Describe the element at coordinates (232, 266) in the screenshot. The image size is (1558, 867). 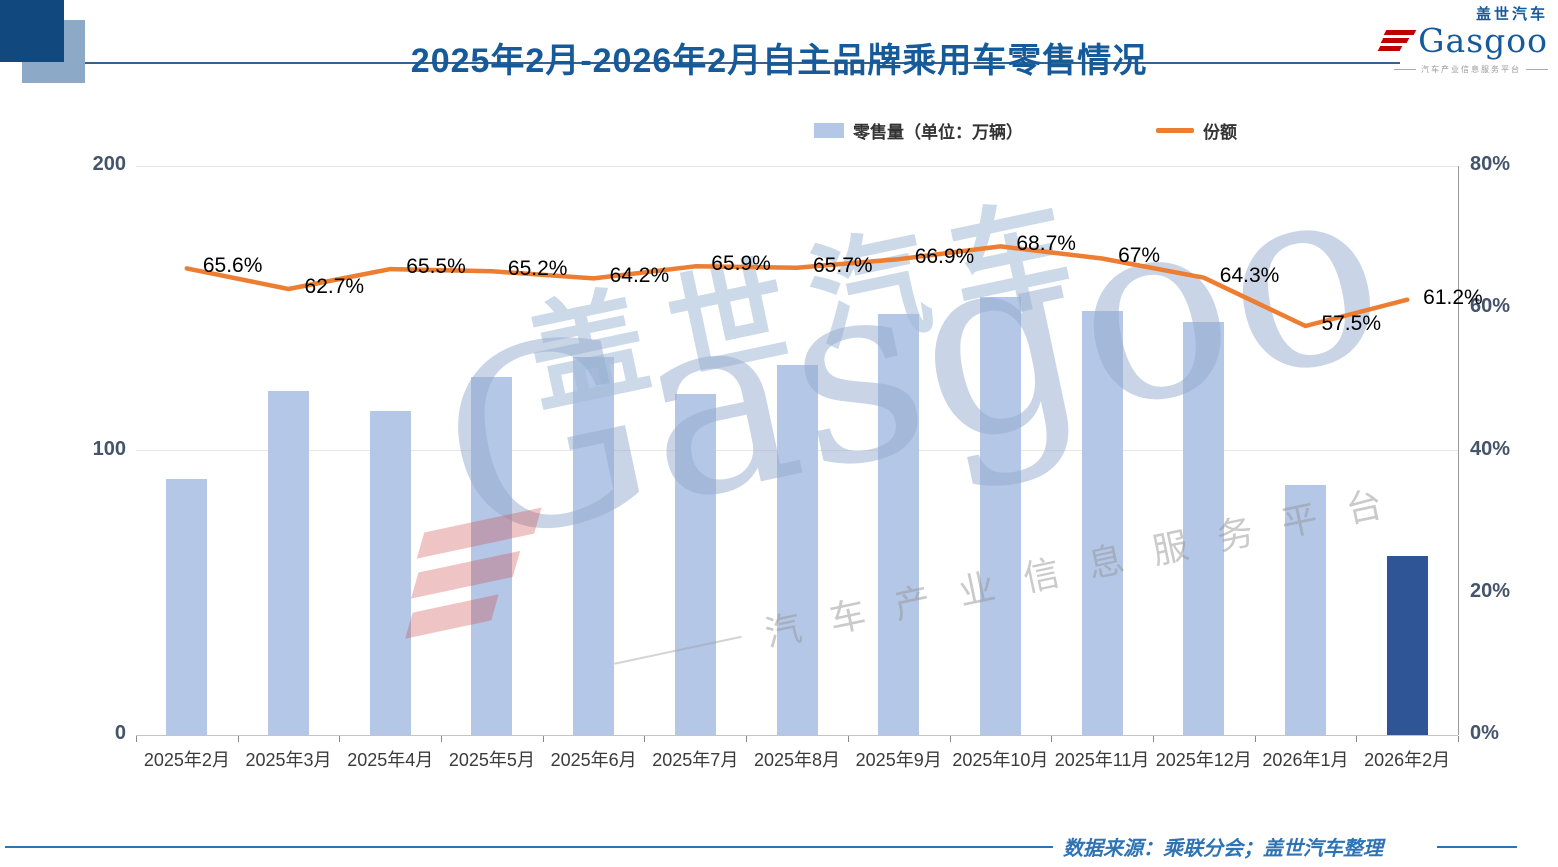
I see `share-data-label: 65.6%` at that location.